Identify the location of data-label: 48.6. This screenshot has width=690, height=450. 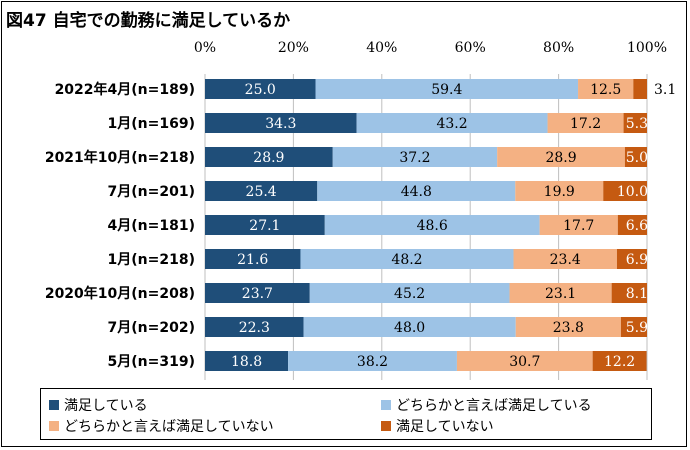
(432, 226).